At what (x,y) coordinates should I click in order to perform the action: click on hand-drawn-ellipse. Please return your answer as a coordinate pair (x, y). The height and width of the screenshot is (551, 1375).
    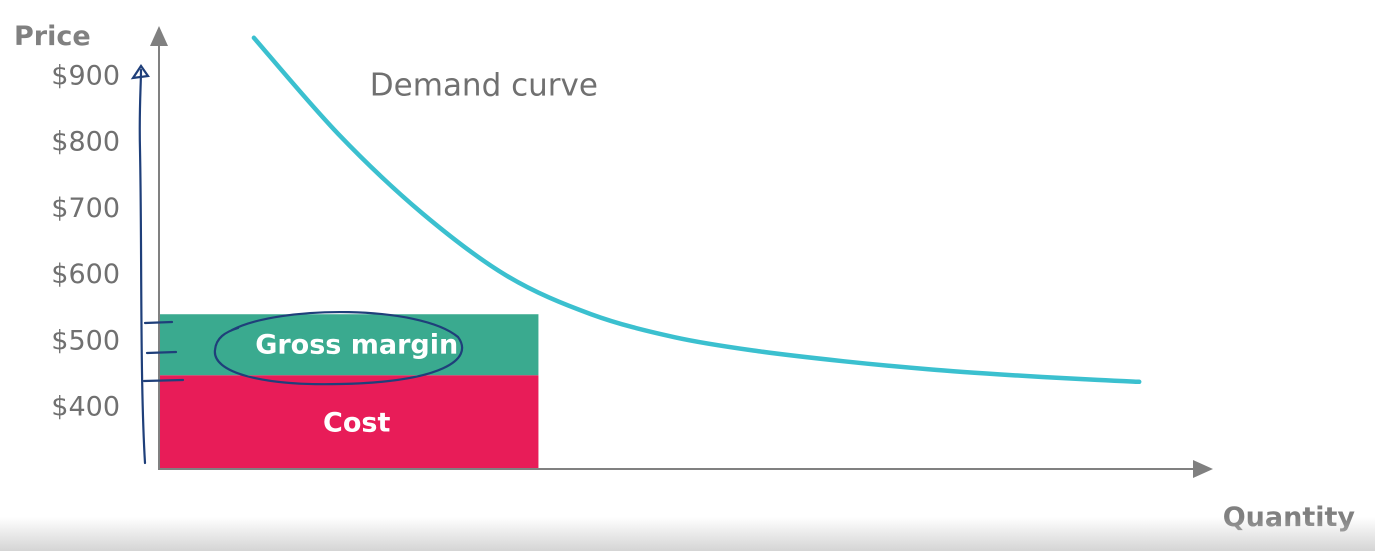
    Looking at the image, I should click on (338, 348).